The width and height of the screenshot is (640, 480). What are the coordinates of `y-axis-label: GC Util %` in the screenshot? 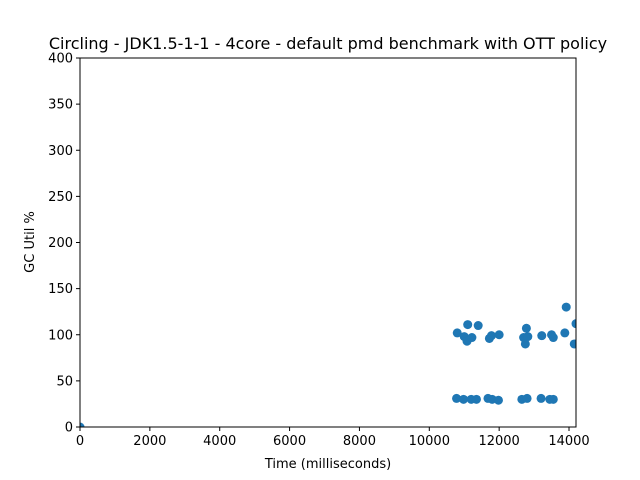 It's located at (30, 242).